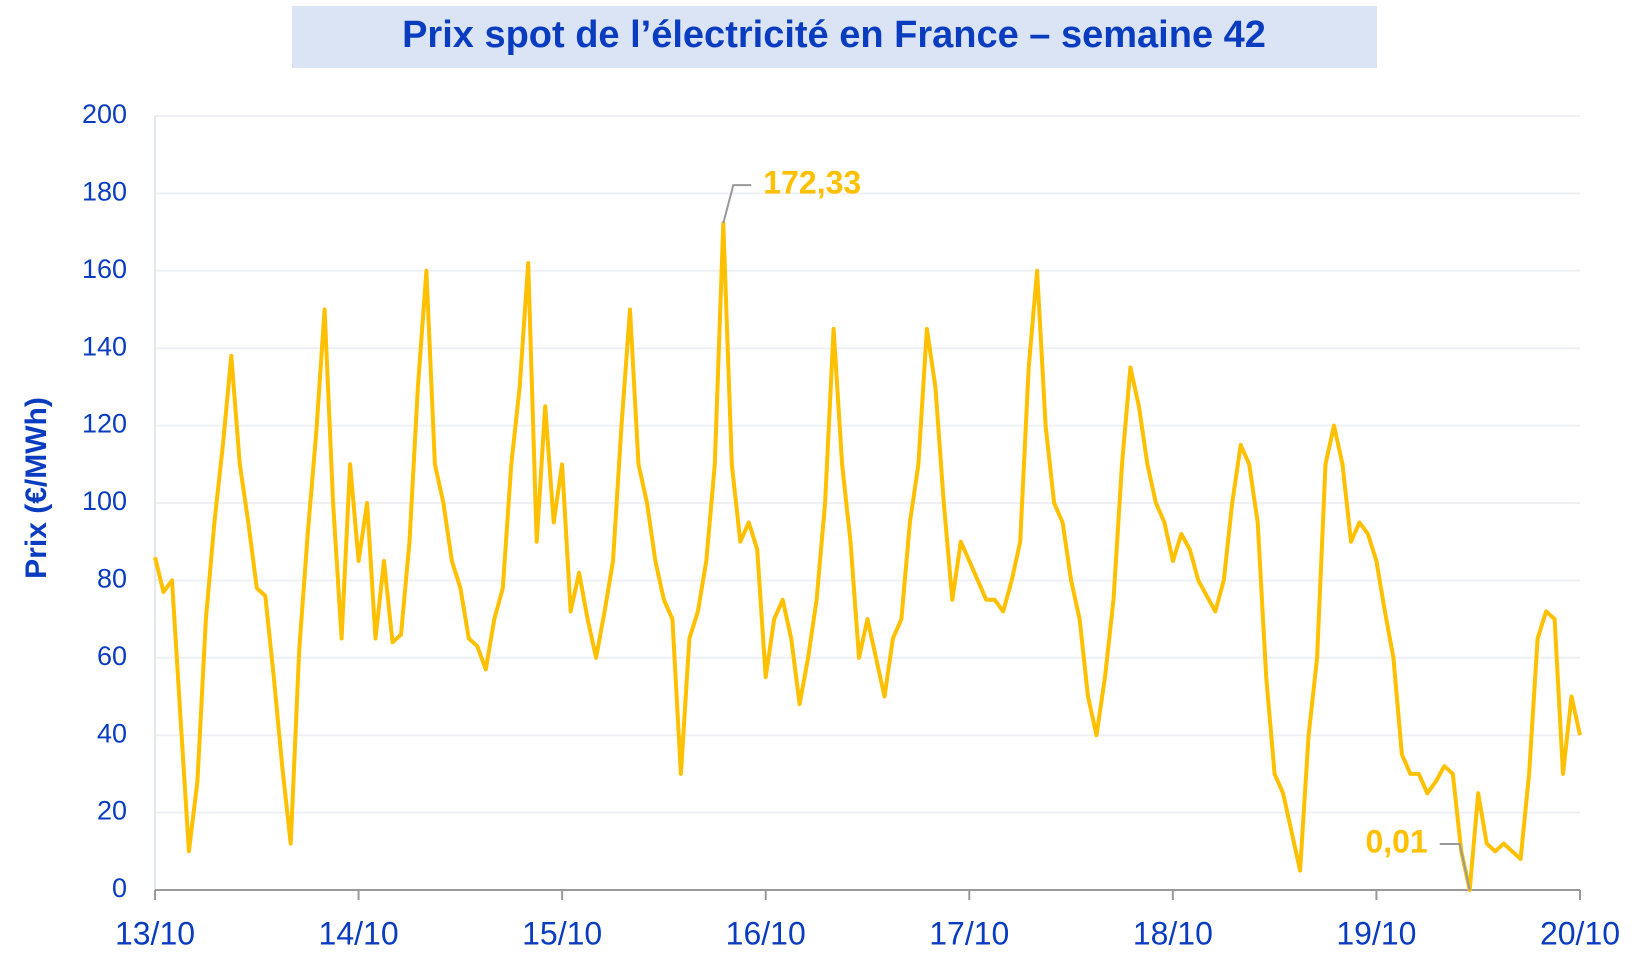 The width and height of the screenshot is (1650, 958). What do you see at coordinates (112, 811) in the screenshot?
I see `y-tick-label: 20` at bounding box center [112, 811].